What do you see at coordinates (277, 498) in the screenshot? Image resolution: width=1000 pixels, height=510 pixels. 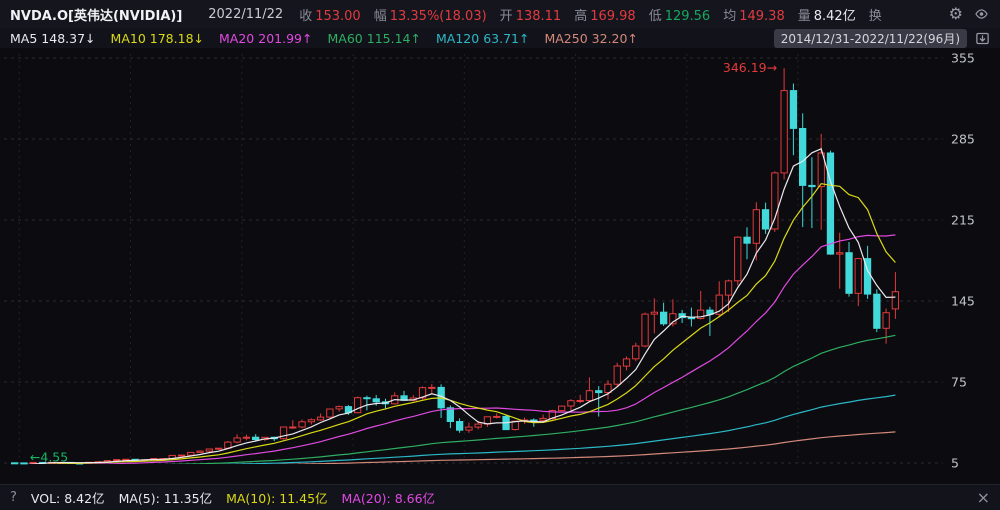 I see `vol-ma10-text: MA(10): 11.45亿` at bounding box center [277, 498].